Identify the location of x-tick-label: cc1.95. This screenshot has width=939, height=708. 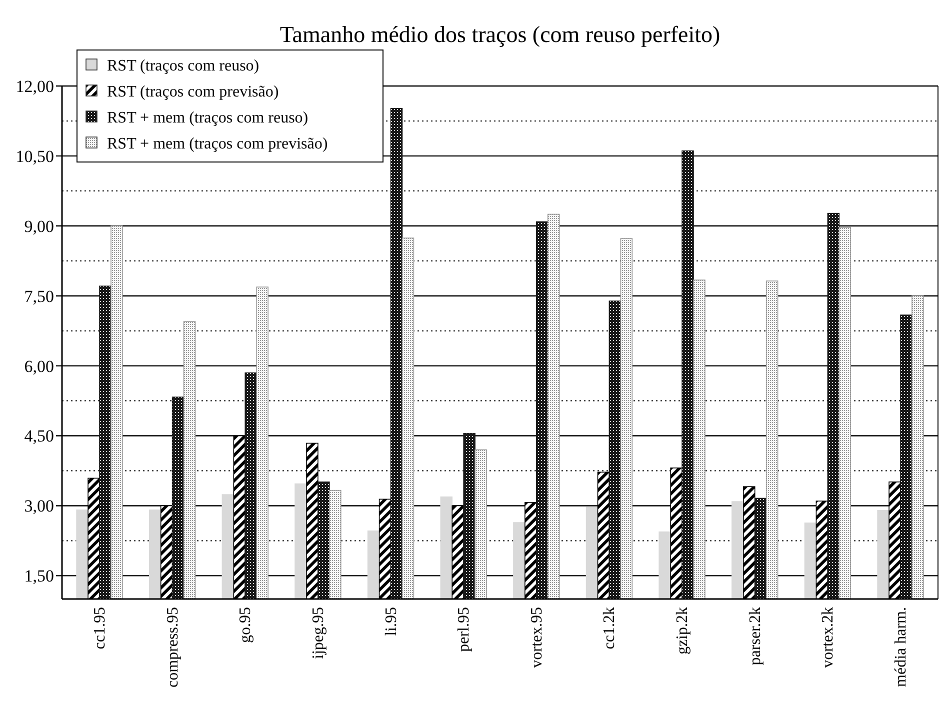
(100, 628).